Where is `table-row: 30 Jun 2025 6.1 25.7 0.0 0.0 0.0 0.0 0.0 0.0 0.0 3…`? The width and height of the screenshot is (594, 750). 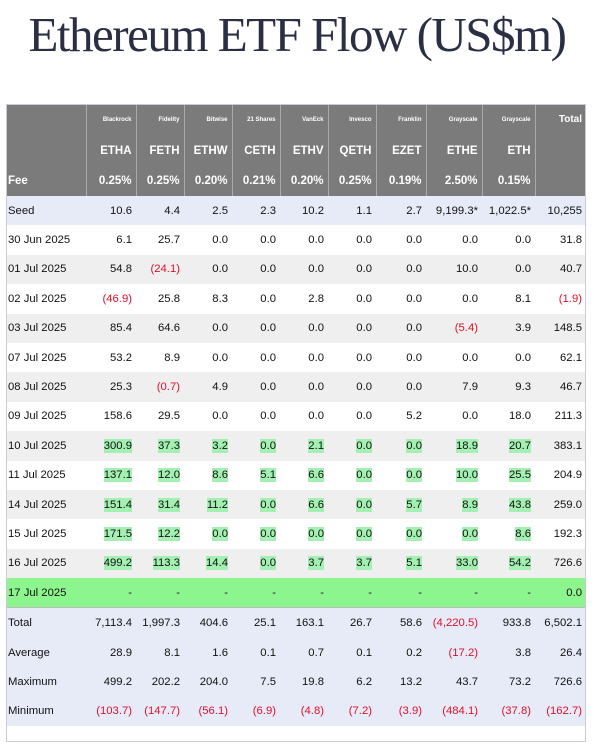
table-row: 30 Jun 2025 6.1 25.7 0.0 0.0 0.0 0.0 0.0 0.0 0.0 3… is located at coordinates (296, 240).